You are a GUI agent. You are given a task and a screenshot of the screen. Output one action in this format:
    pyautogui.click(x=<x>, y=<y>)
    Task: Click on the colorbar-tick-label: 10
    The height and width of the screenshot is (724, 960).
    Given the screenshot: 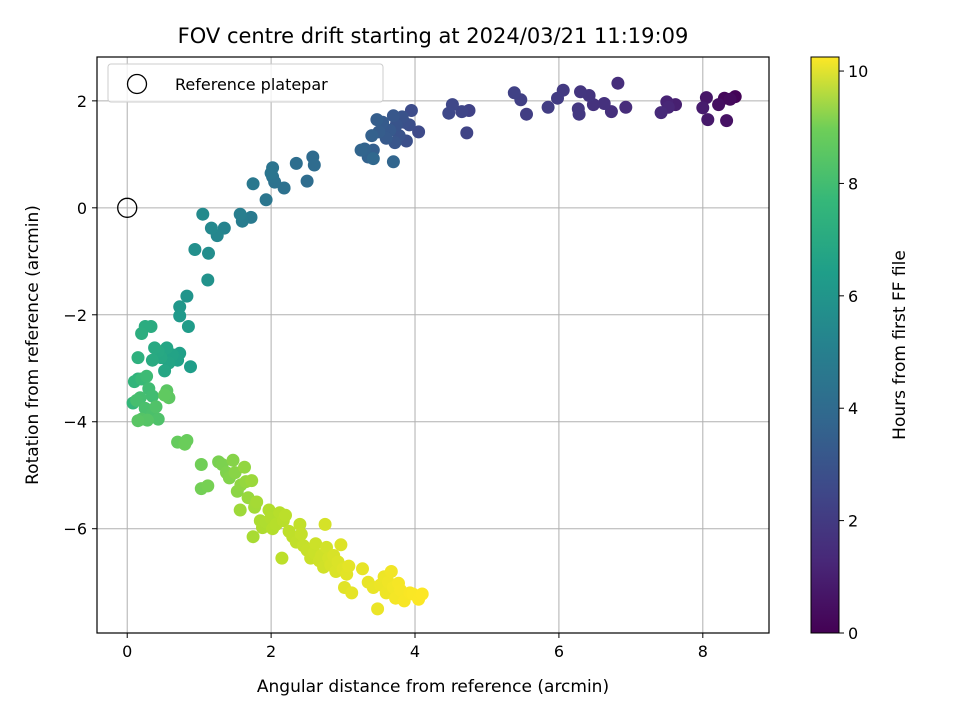 What is the action you would take?
    pyautogui.click(x=858, y=71)
    